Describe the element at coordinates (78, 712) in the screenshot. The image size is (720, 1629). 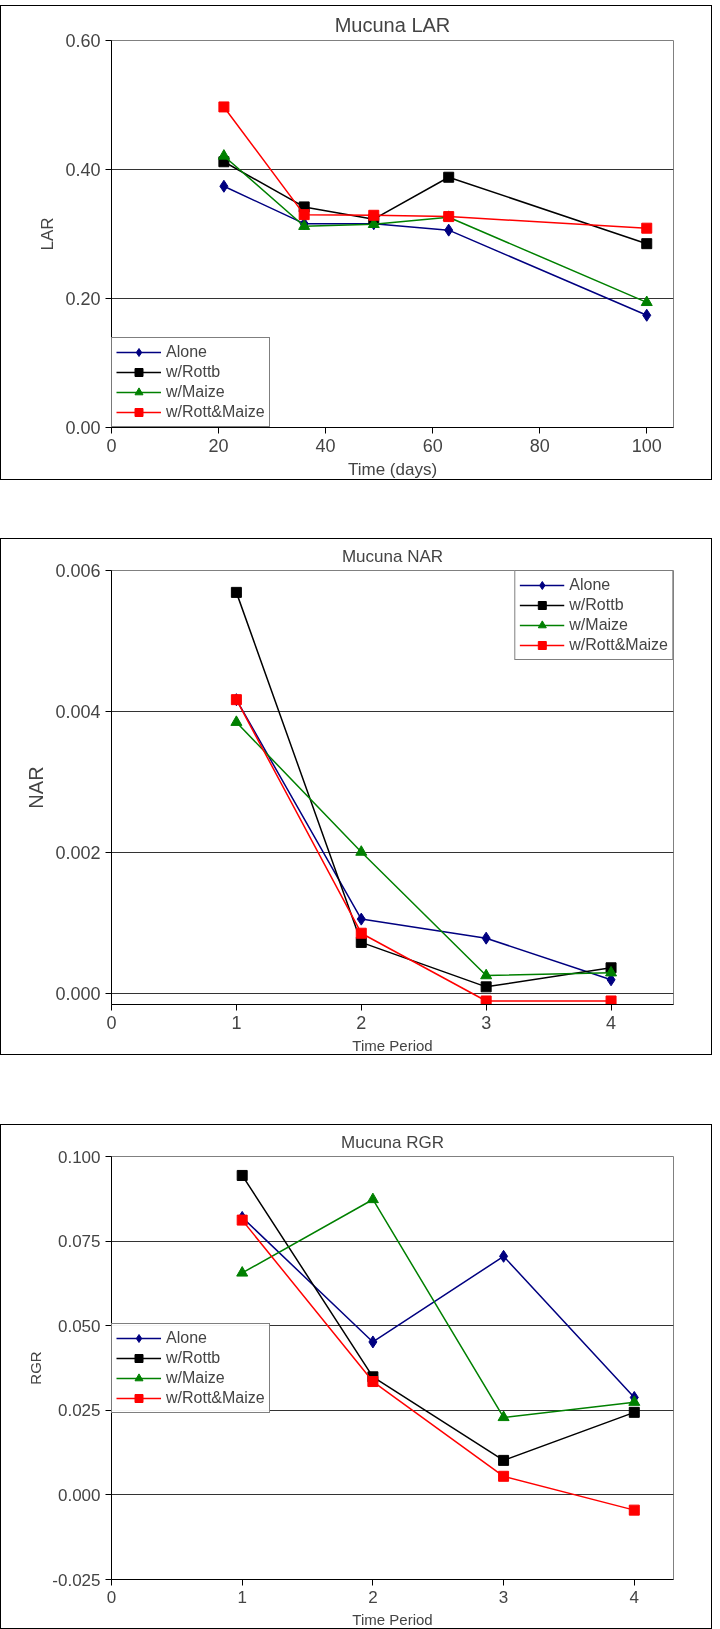
I see `y-tick-label: 0.004` at that location.